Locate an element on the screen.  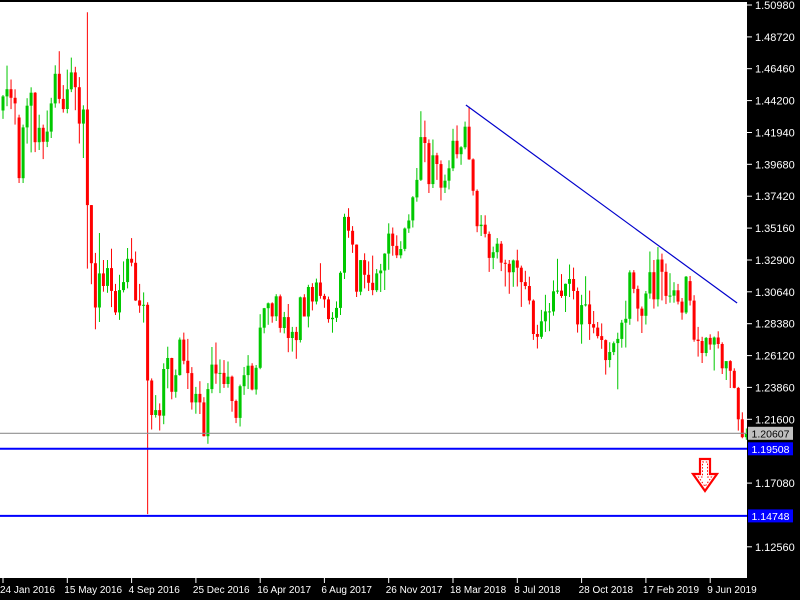
date-axis-label: 15 May 2016 is located at coordinates (93, 590).